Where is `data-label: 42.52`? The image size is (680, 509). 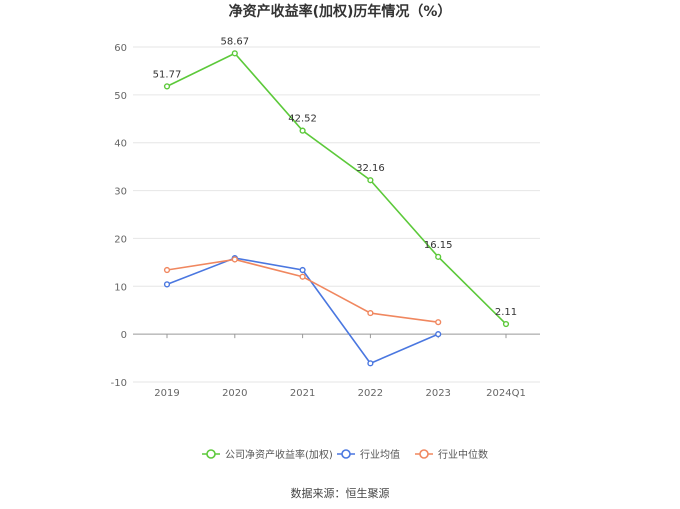 data-label: 42.52 is located at coordinates (302, 119).